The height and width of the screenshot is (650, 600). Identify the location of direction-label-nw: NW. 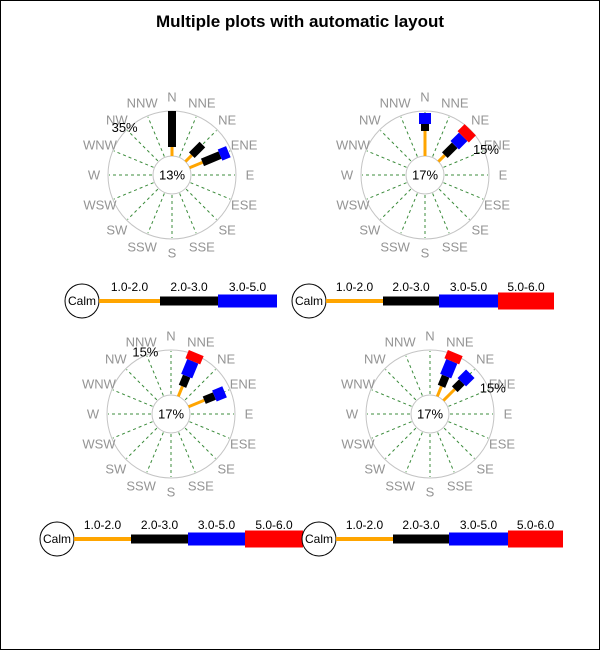
(370, 119).